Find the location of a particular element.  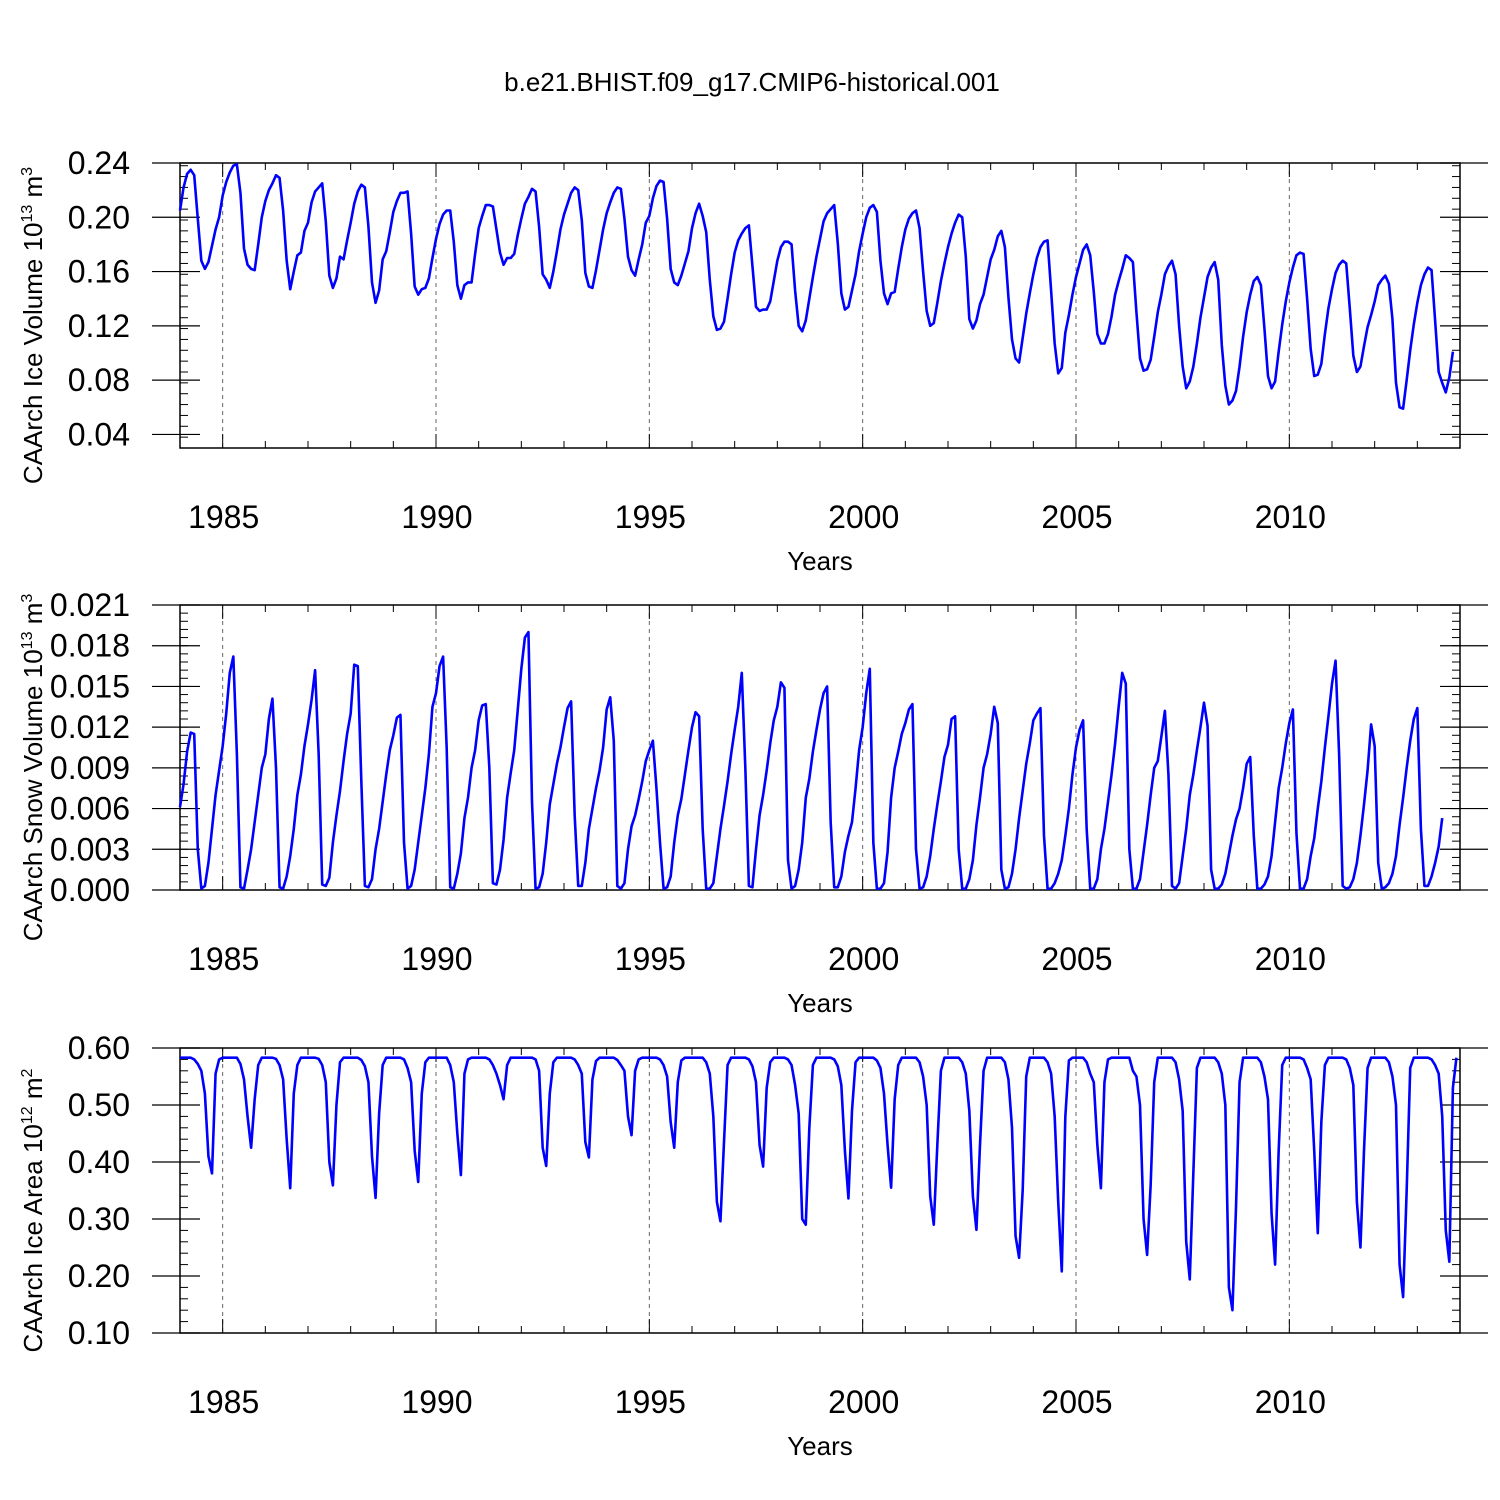

y-axis-label: CAArch Ice Volume 1013 m3 is located at coordinates (33, 325).